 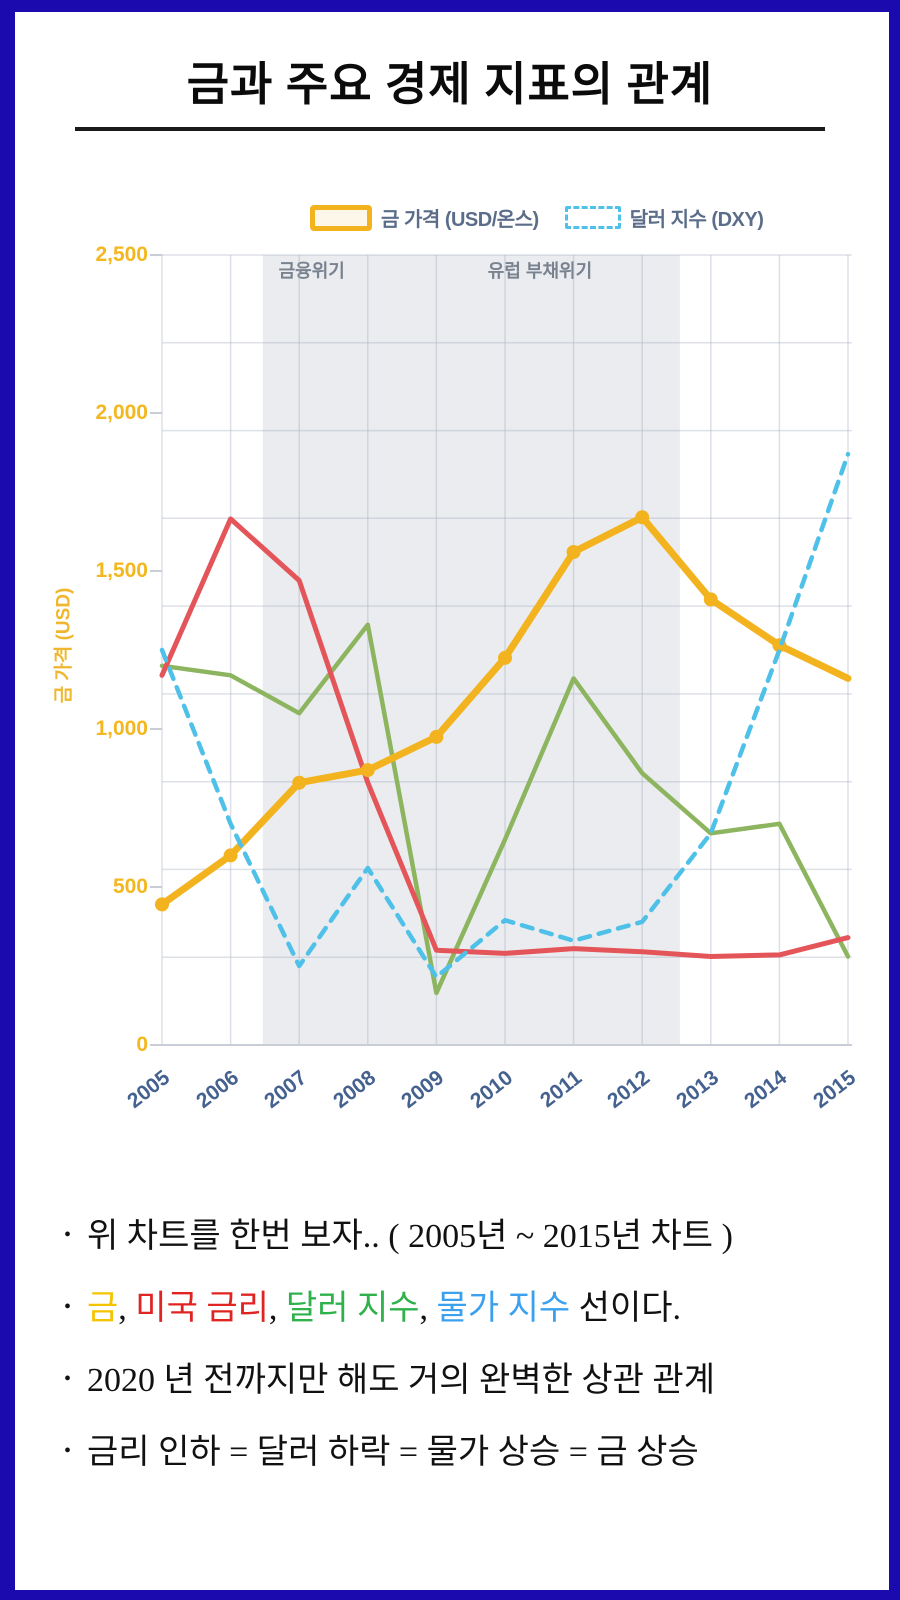 I want to click on legend-label-gold: 금 가격 (USD/온스), so click(x=460, y=220).